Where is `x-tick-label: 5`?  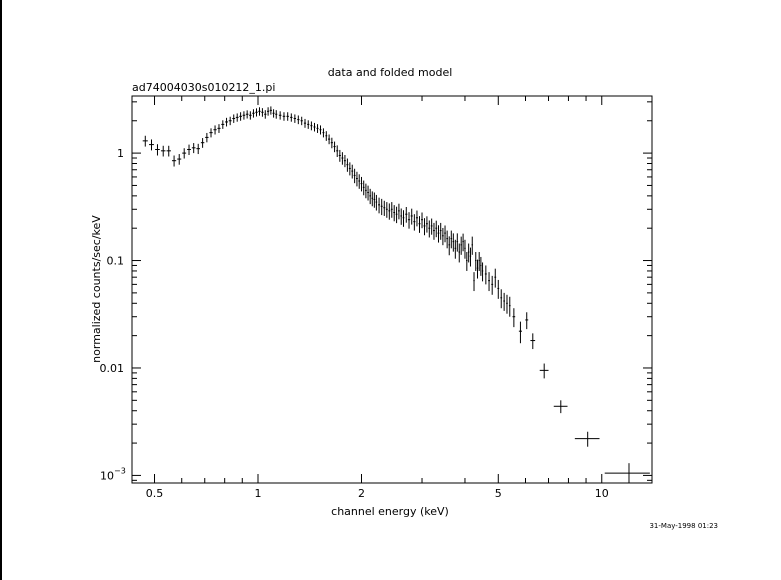 x-tick-label: 5 is located at coordinates (498, 493).